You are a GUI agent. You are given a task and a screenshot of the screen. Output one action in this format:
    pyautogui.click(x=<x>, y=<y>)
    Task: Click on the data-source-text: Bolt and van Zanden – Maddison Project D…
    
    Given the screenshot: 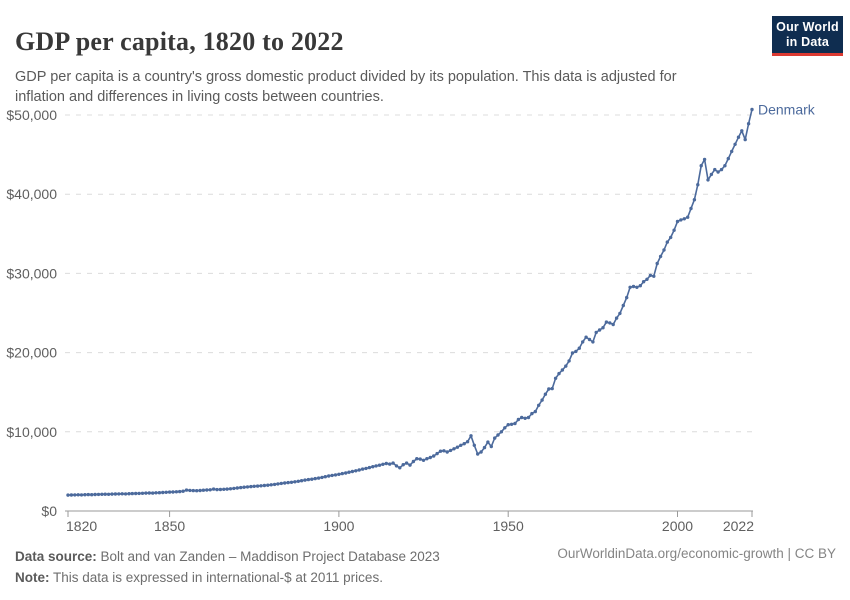 What is the action you would take?
    pyautogui.click(x=268, y=556)
    